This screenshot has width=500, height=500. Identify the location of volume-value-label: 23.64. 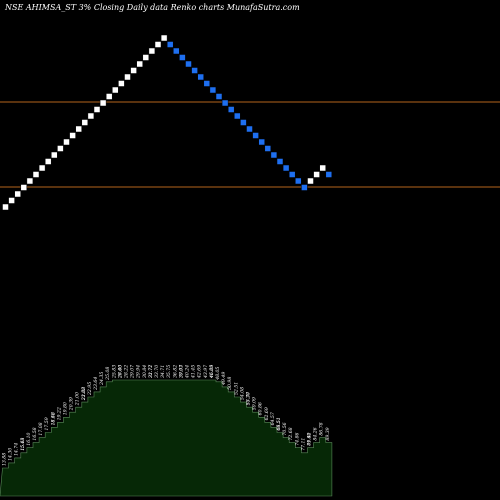
(96, 384).